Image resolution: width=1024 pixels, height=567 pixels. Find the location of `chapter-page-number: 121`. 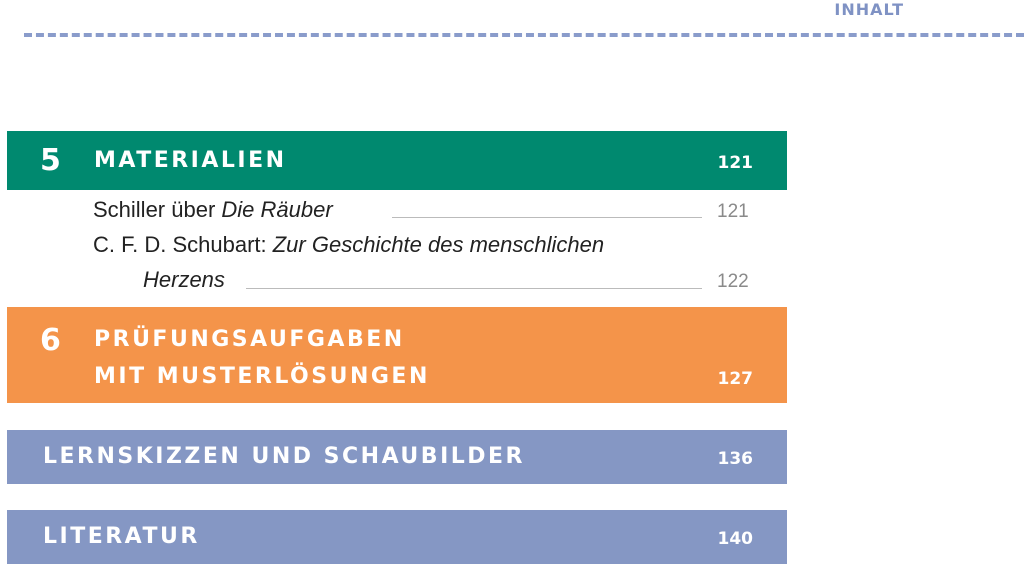

chapter-page-number: 121 is located at coordinates (735, 163).